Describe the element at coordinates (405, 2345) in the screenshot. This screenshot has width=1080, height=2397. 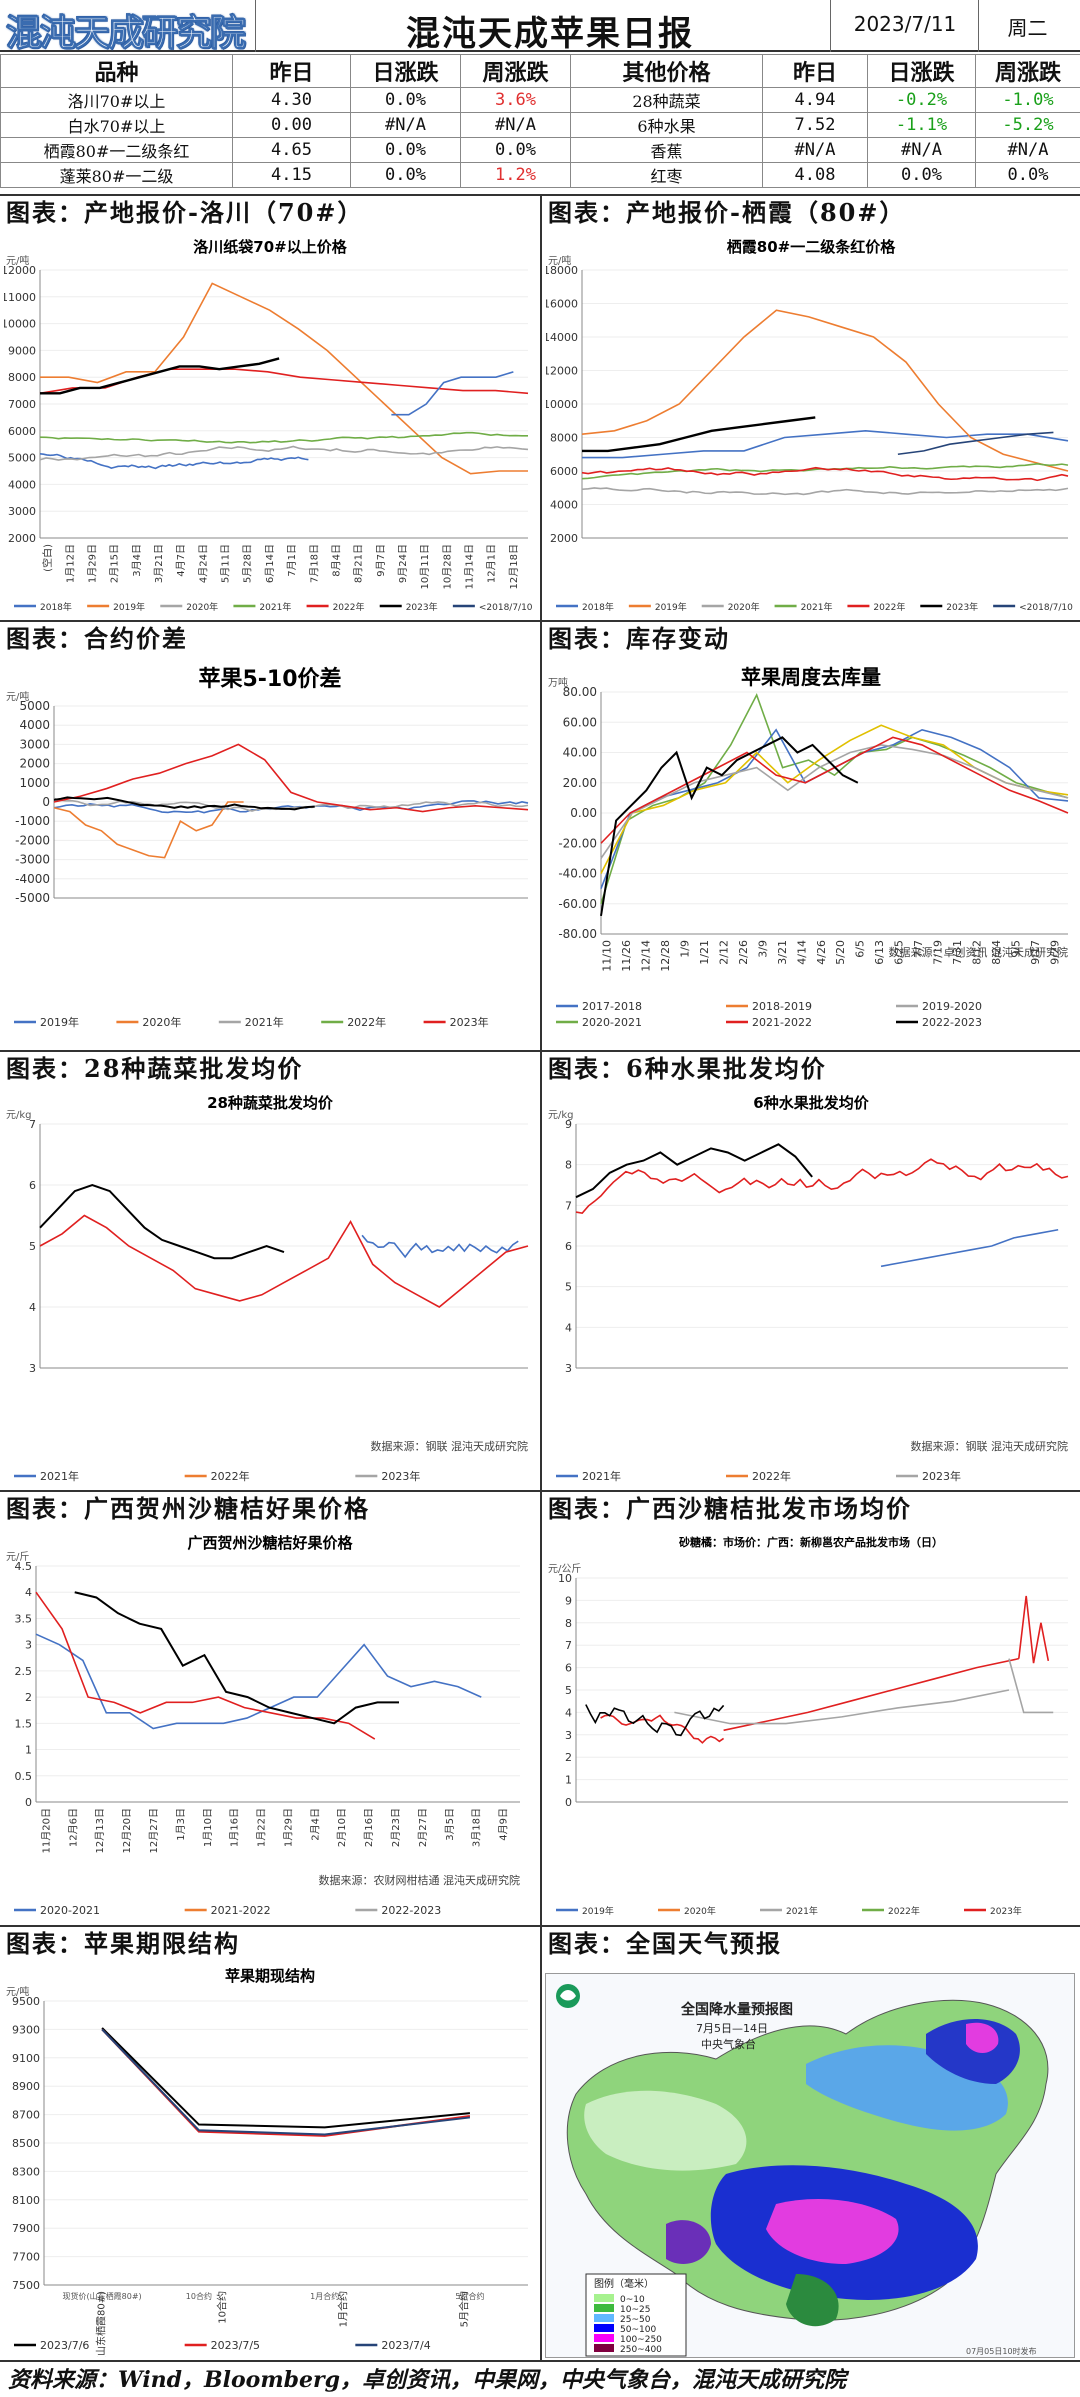
I see `legend-entry: 2023/7/4` at that location.